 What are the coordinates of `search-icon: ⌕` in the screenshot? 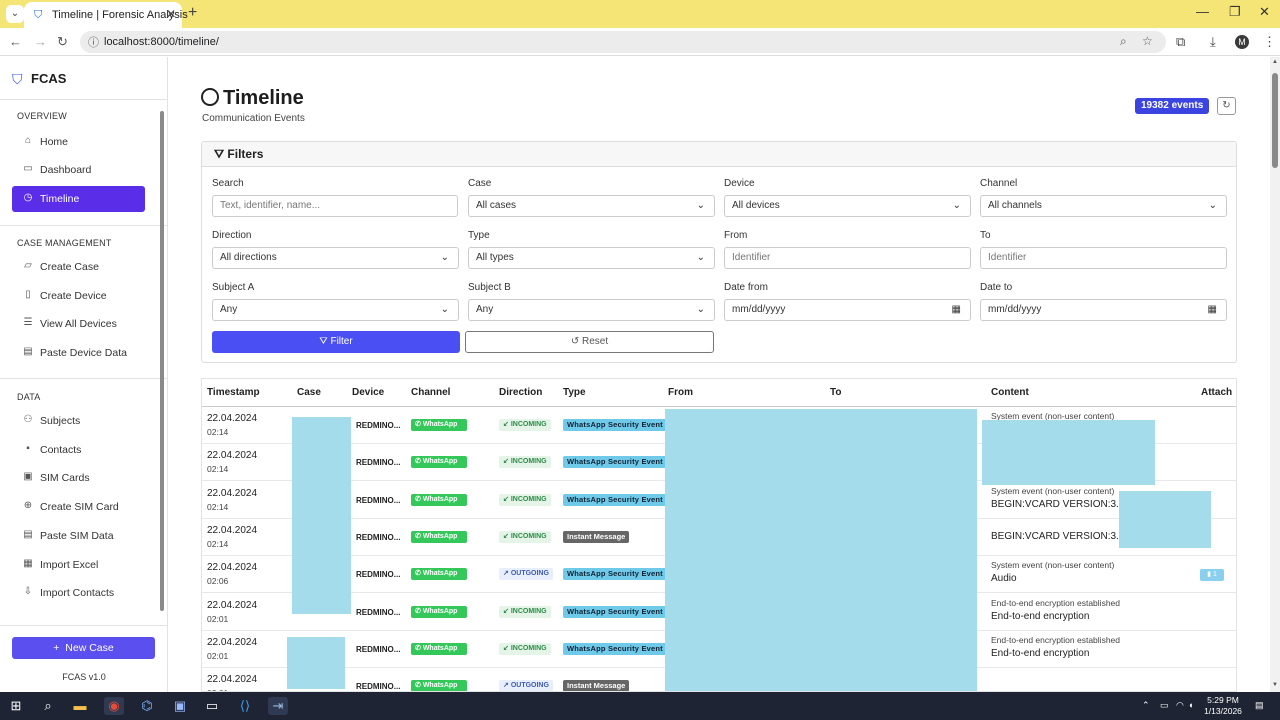 It's located at (48, 705).